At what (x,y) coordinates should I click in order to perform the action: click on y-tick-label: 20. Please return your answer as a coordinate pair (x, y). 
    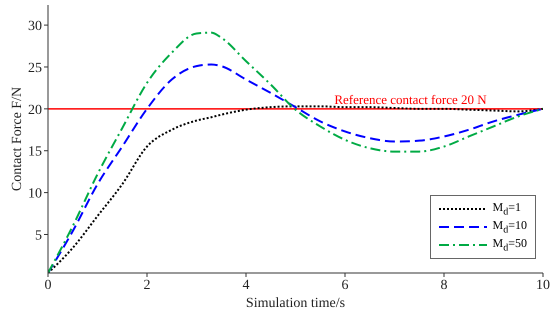
    Looking at the image, I should click on (35, 110).